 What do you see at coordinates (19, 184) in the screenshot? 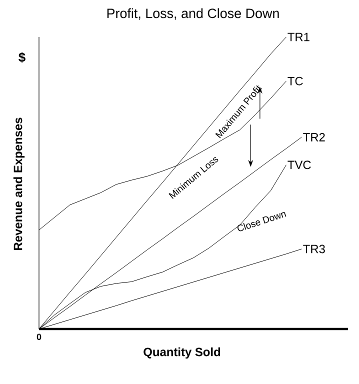
I see `y-axis-title: Revenue and Expenses` at bounding box center [19, 184].